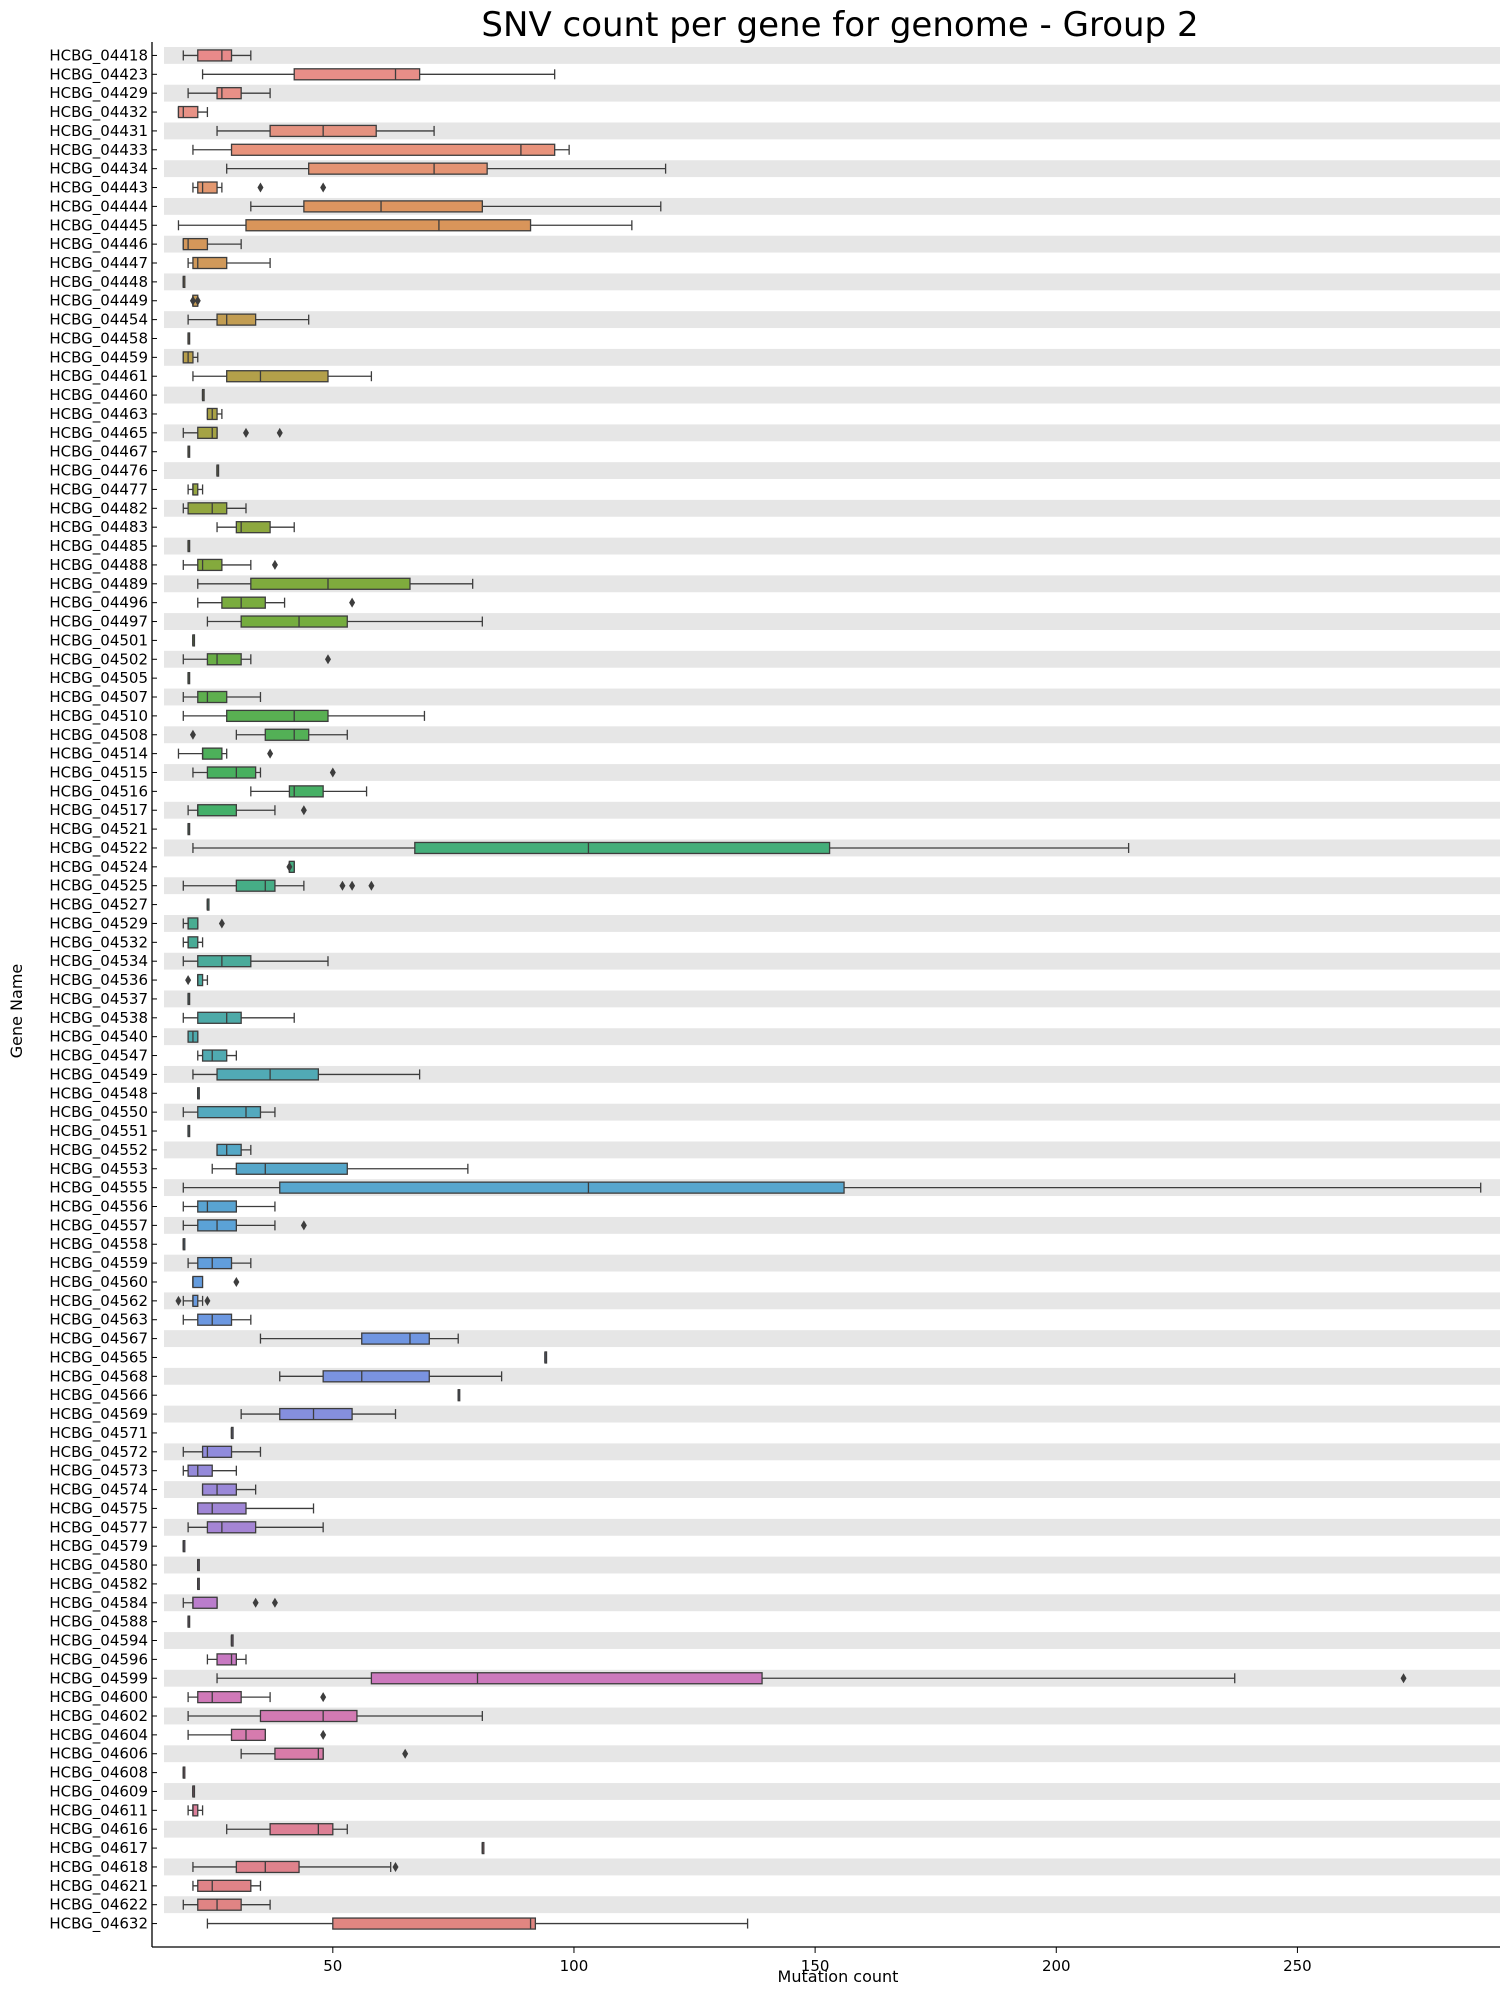 The width and height of the screenshot is (1509, 2001). What do you see at coordinates (98, 1867) in the screenshot?
I see `y-tick-label: HCBG_04618` at bounding box center [98, 1867].